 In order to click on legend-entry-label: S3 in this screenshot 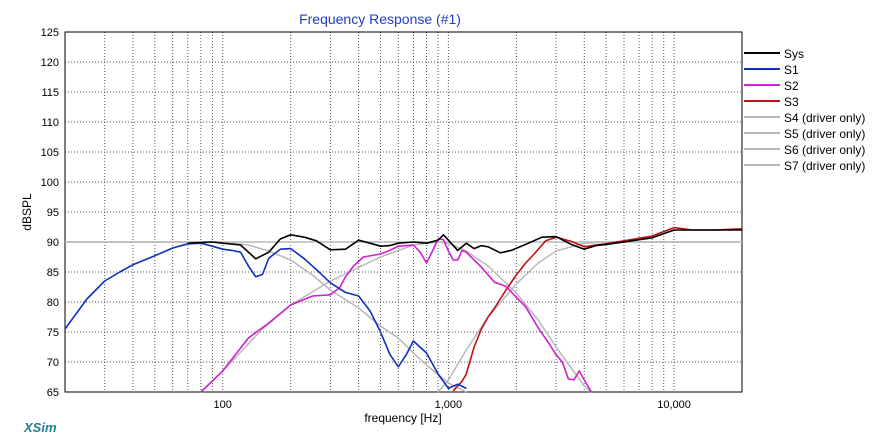, I will do `click(791, 102)`.